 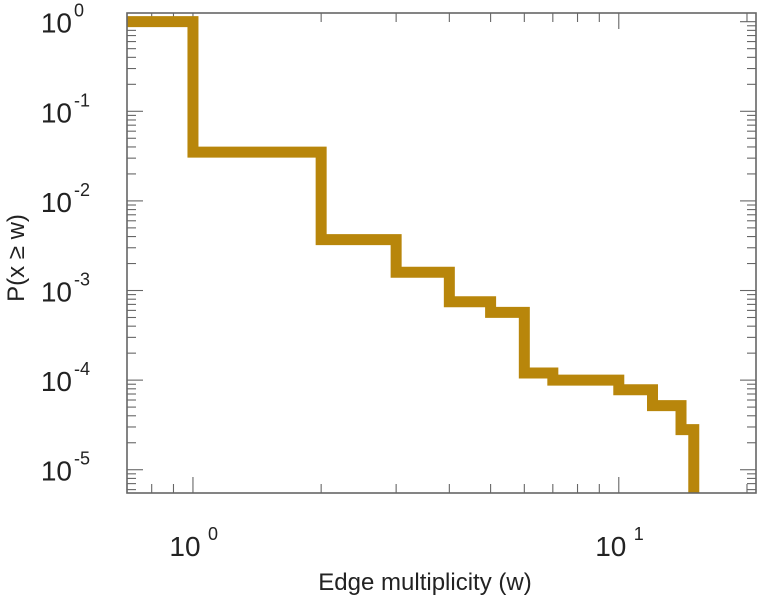 What do you see at coordinates (82, 459) in the screenshot?
I see `y-tick-label-exponent: -5` at bounding box center [82, 459].